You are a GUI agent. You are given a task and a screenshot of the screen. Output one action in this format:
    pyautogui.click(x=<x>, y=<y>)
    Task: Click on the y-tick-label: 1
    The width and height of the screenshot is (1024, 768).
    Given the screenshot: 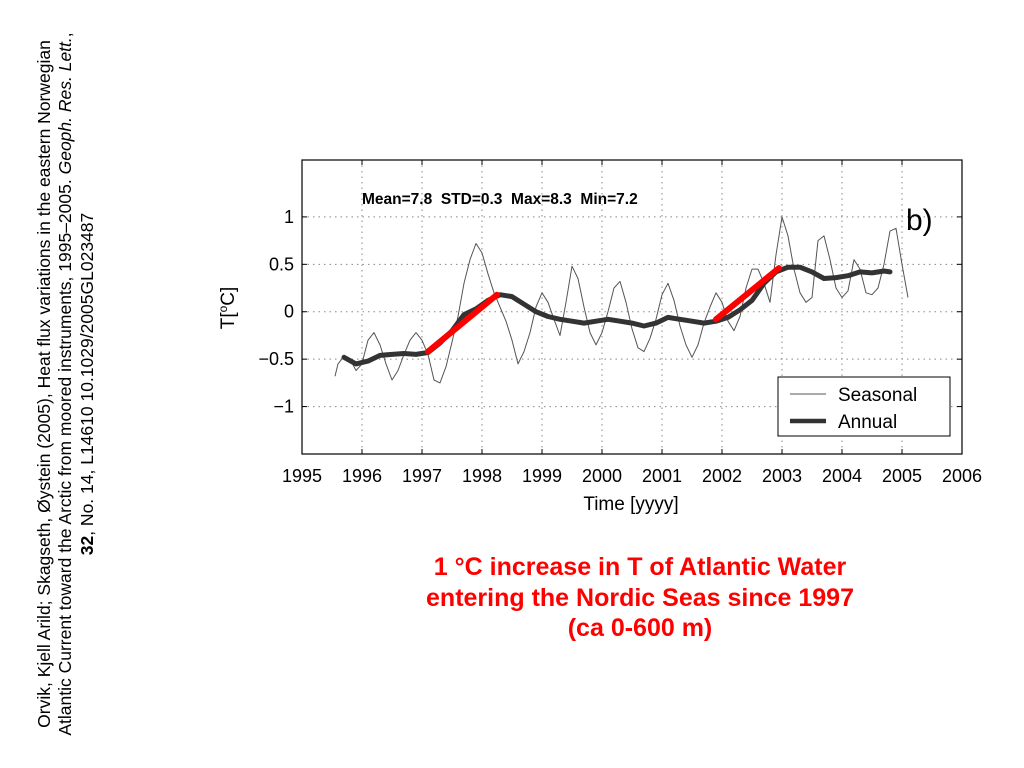 What is the action you would take?
    pyautogui.click(x=289, y=217)
    